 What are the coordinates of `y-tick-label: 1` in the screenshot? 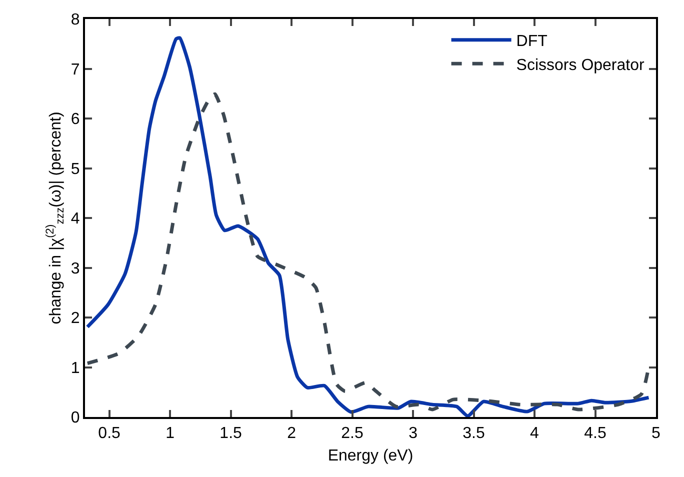 It's located at (75, 368).